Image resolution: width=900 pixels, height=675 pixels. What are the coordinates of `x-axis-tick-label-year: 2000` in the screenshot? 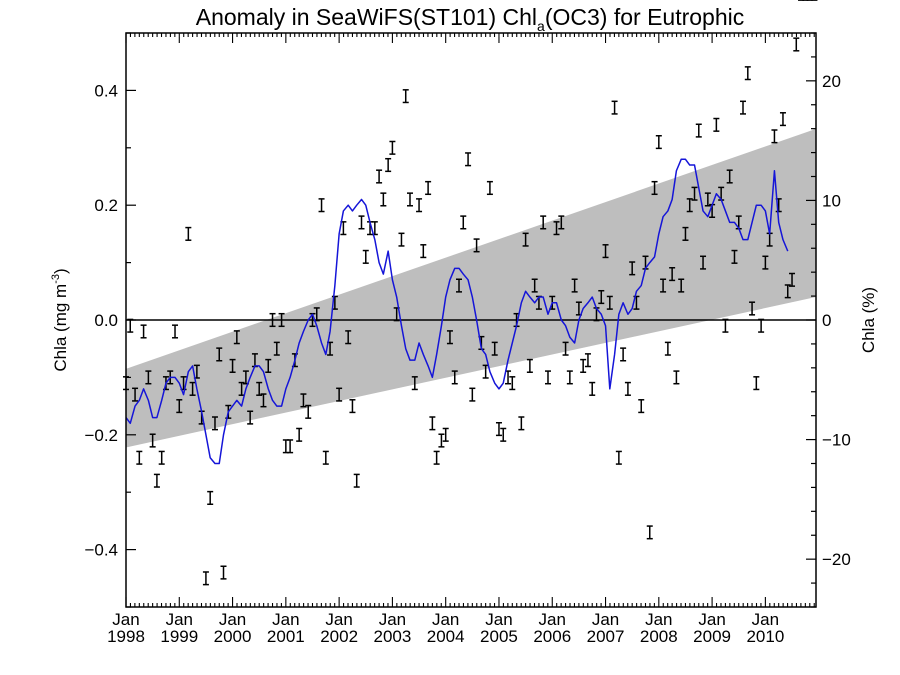 It's located at (233, 636).